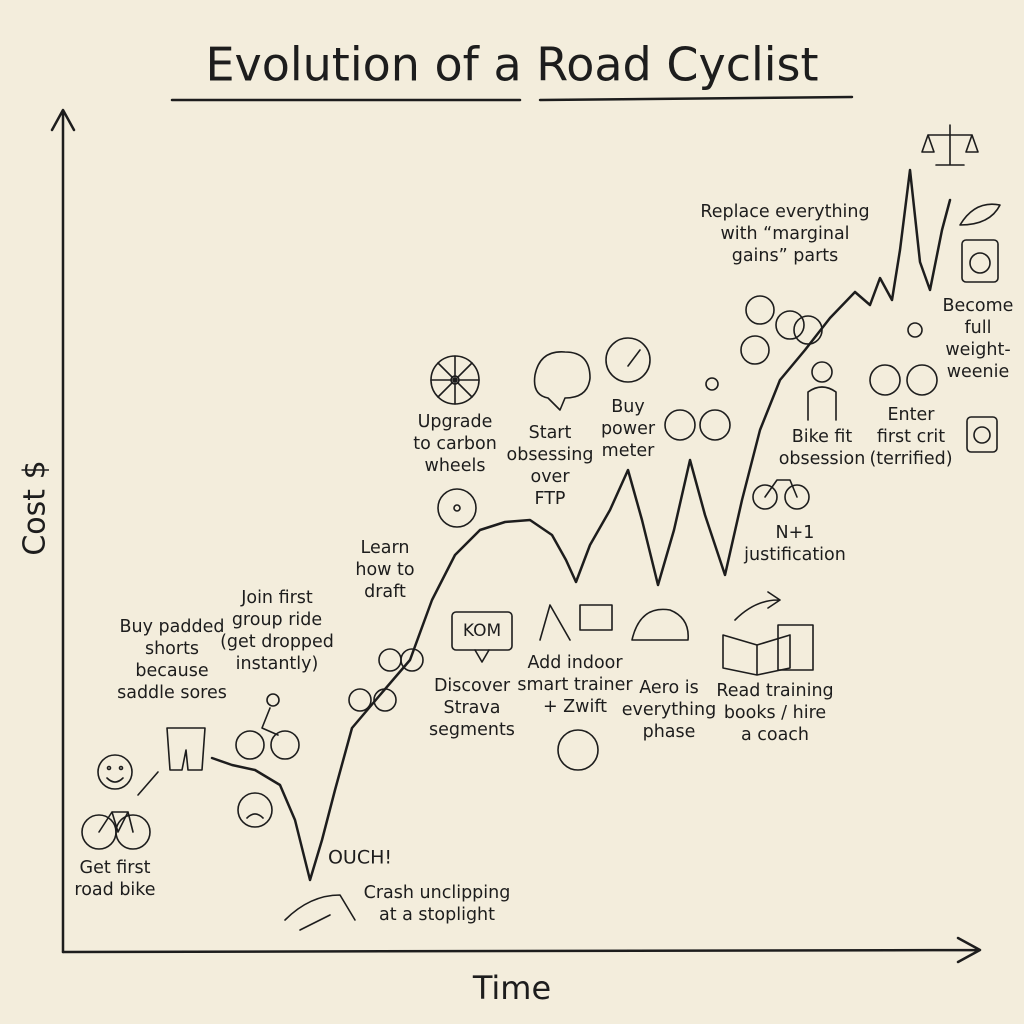  What do you see at coordinates (276, 598) in the screenshot?
I see `annotation-line: Join first` at bounding box center [276, 598].